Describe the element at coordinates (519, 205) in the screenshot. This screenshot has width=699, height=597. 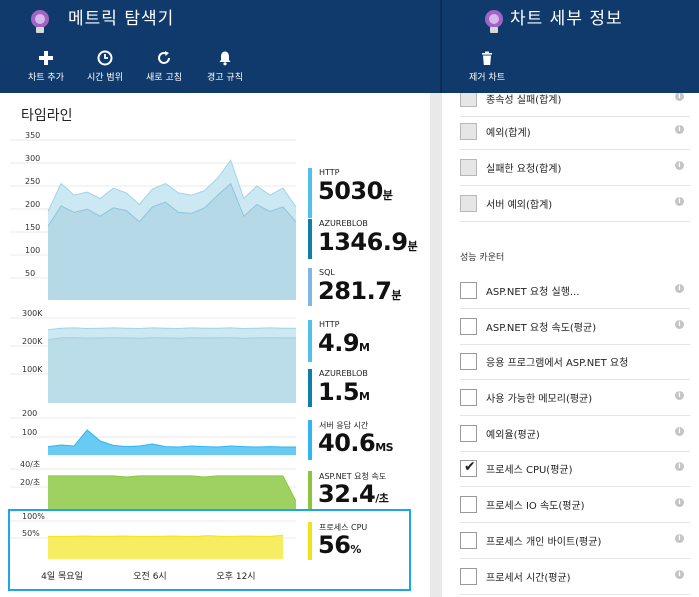
I see `metric-option-label: 서버 예외(합계)` at that location.